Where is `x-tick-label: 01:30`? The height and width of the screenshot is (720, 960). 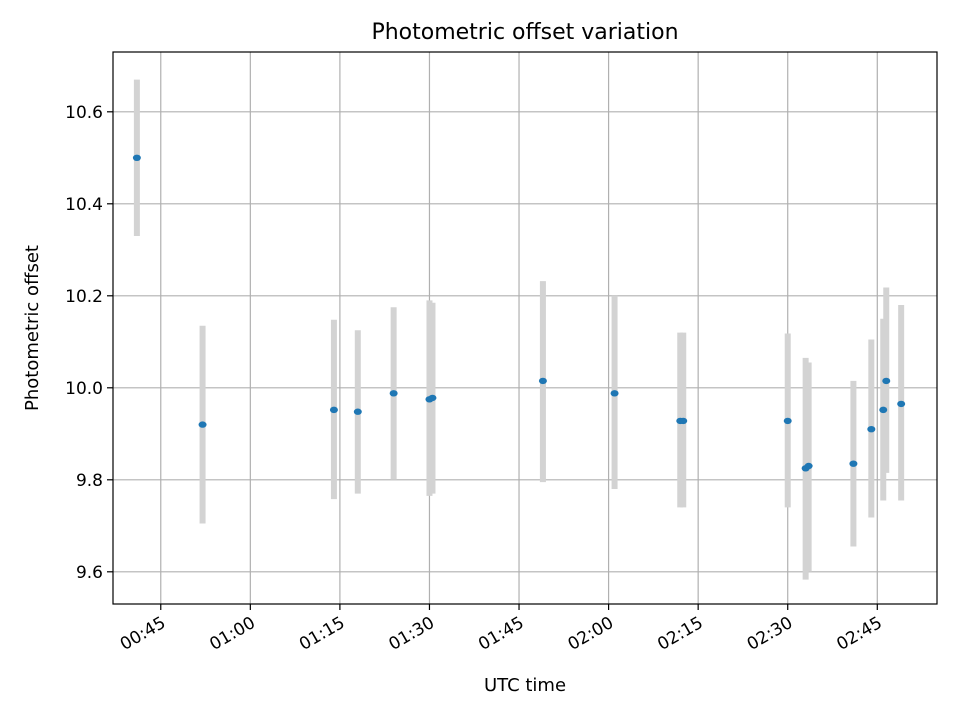
x-tick-label: 01:30 is located at coordinates (412, 634).